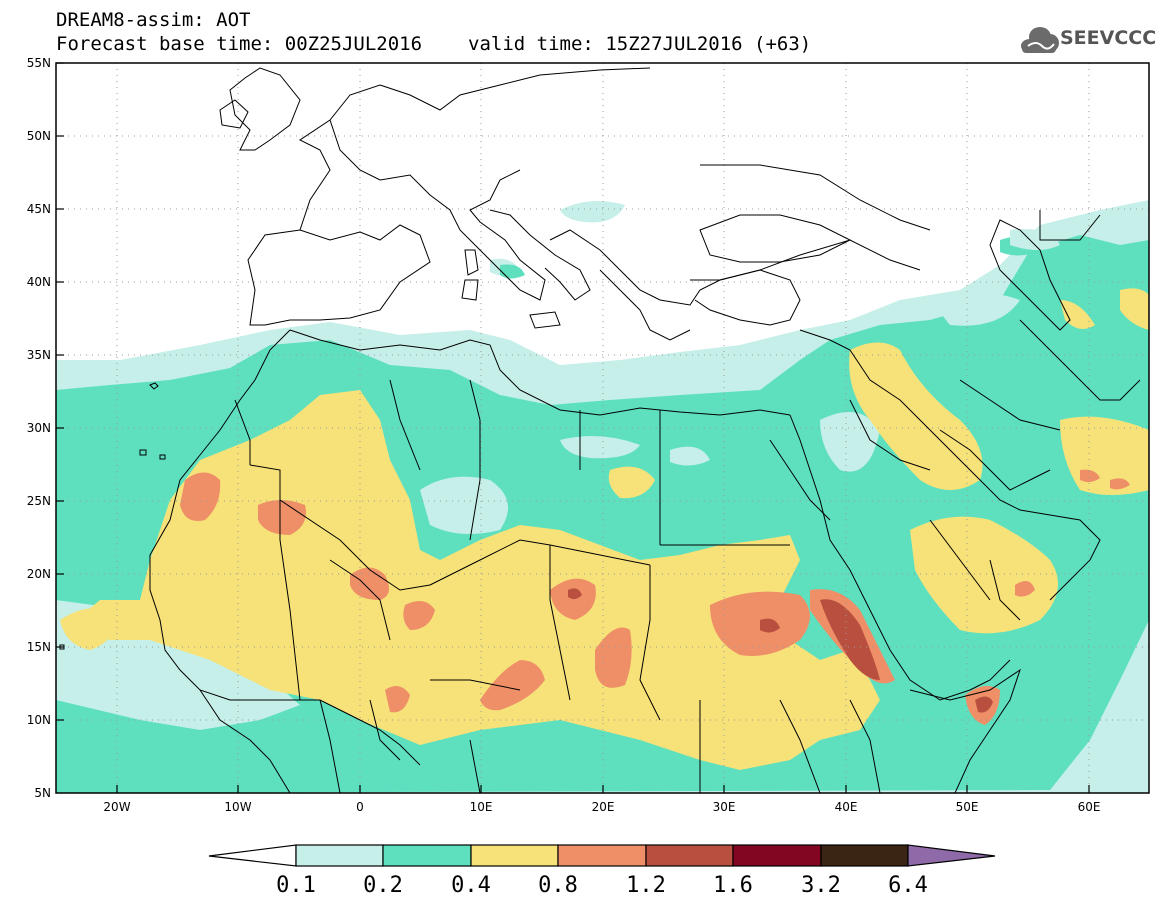 Image resolution: width=1165 pixels, height=905 pixels. Describe the element at coordinates (39, 63) in the screenshot. I see `lat-label: 55N` at that location.